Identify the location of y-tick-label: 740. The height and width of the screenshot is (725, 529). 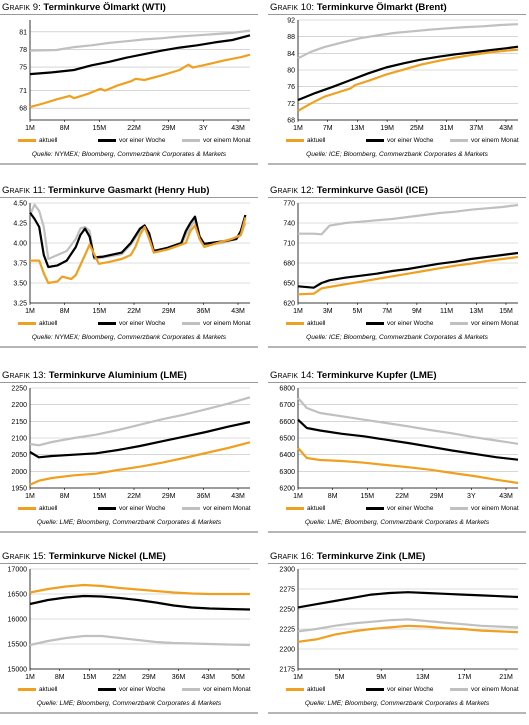
(289, 224).